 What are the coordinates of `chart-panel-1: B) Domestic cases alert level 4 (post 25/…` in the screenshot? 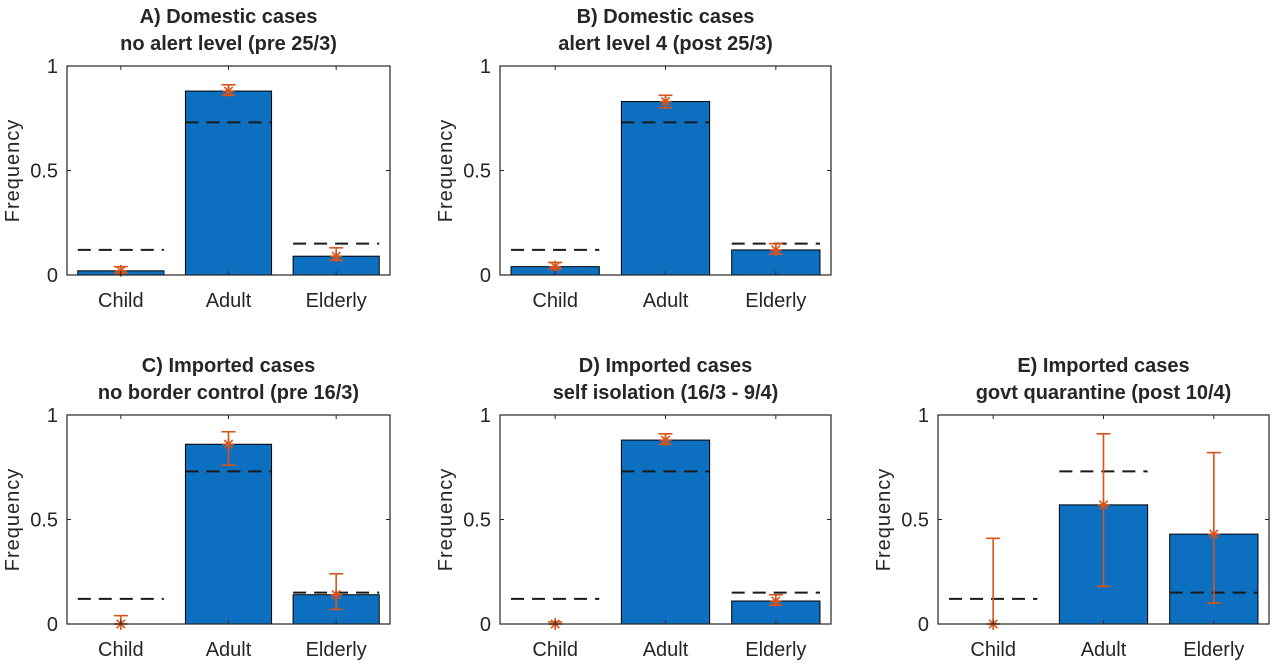 It's located at (633, 159).